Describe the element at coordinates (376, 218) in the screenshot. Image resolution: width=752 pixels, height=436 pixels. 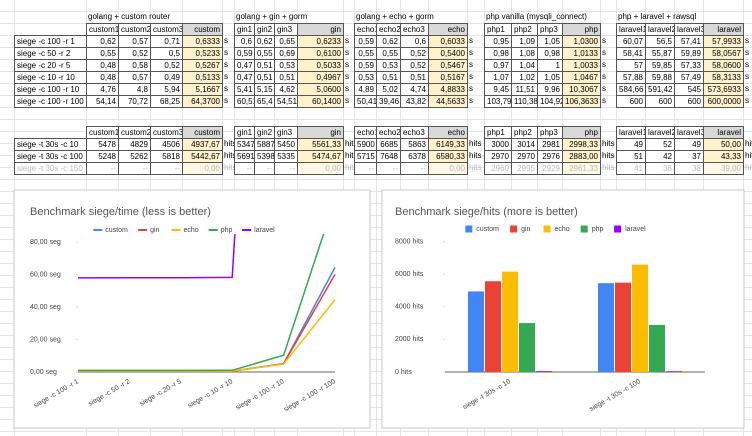
I see `grid-column` at that location.